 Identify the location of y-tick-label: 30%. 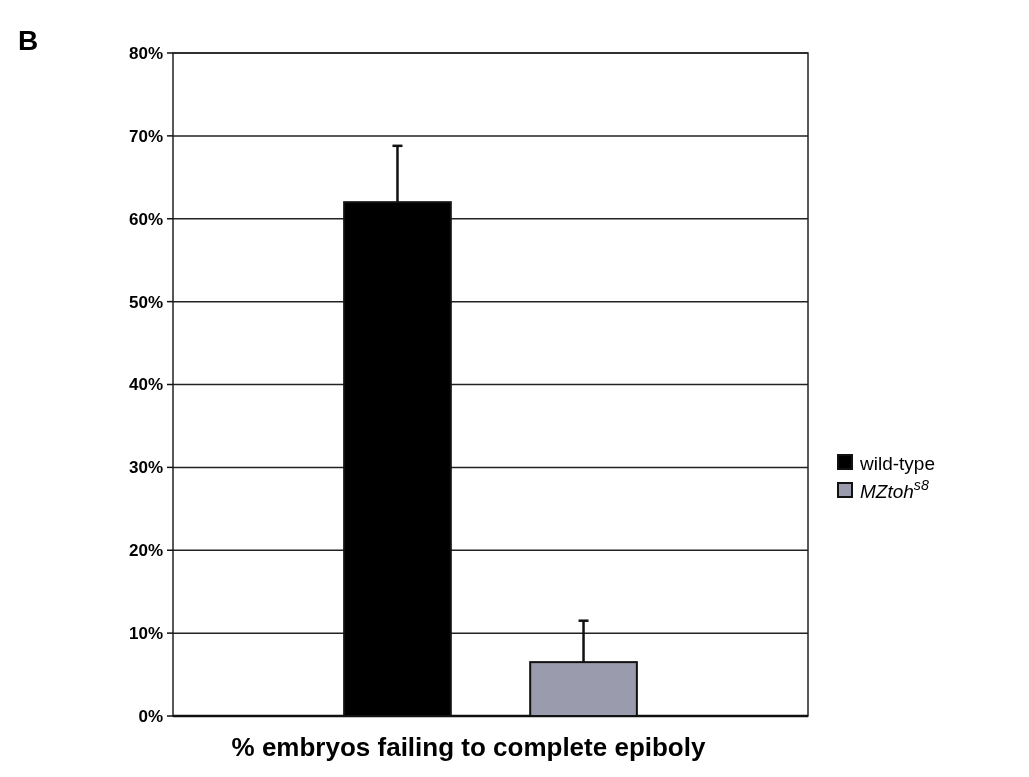
(145, 468).